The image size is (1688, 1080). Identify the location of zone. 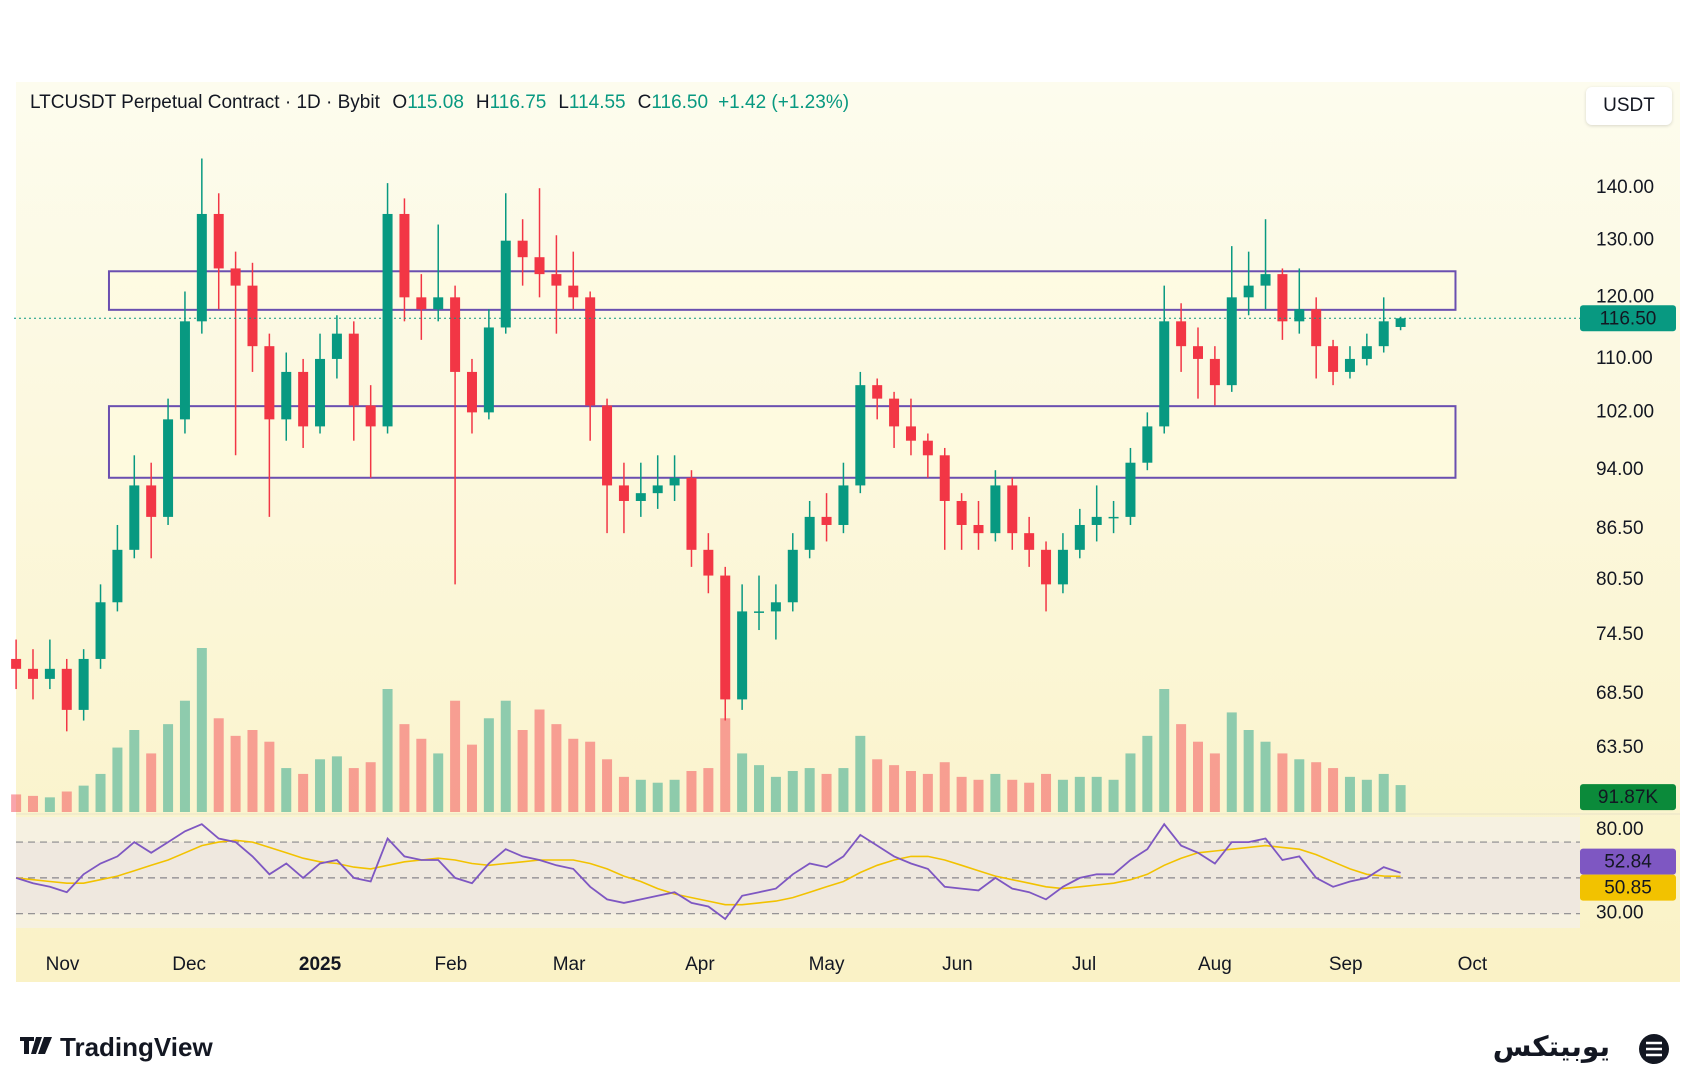
(782, 442).